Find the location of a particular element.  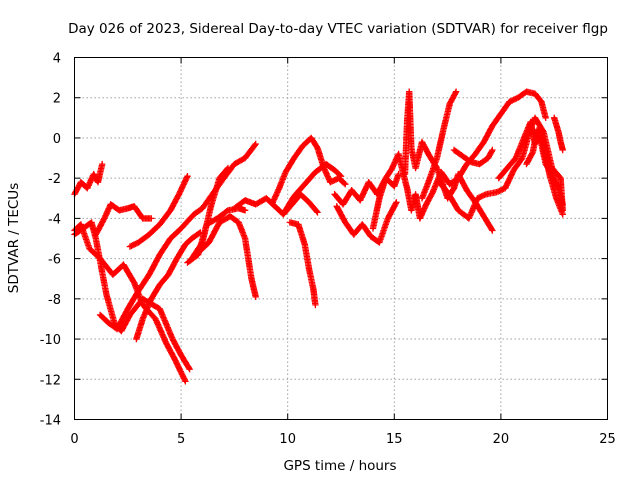

y-tick-label: -12 is located at coordinates (50, 380).